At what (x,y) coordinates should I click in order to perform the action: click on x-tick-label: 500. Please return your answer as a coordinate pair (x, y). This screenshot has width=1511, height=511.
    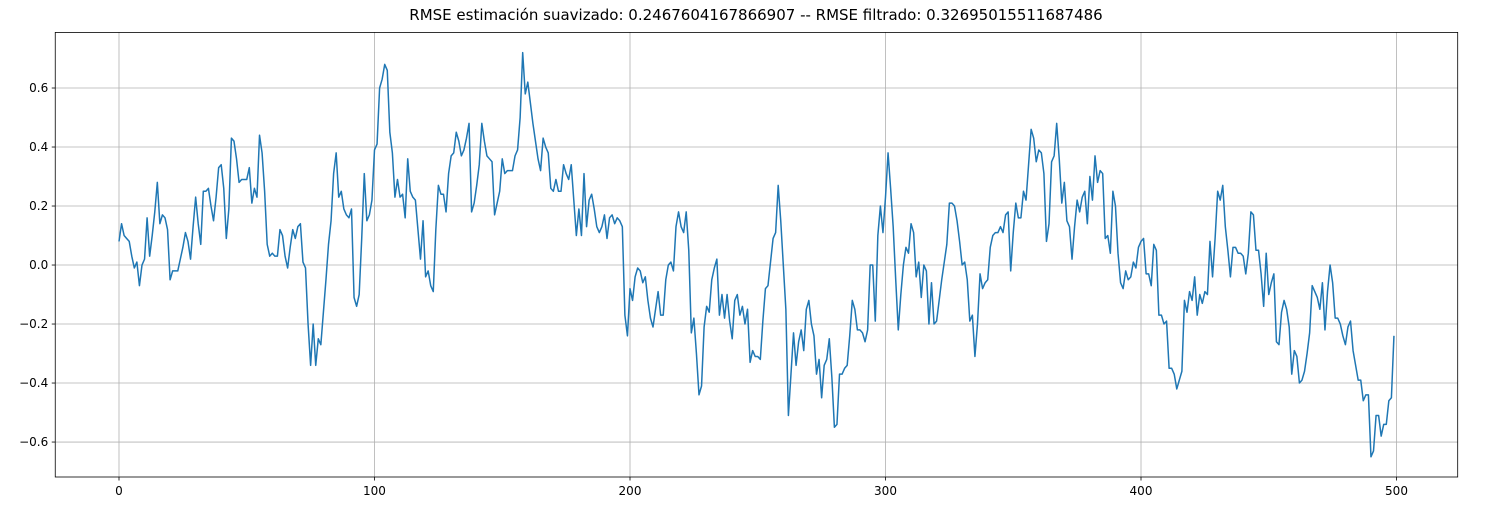
    Looking at the image, I should click on (1396, 491).